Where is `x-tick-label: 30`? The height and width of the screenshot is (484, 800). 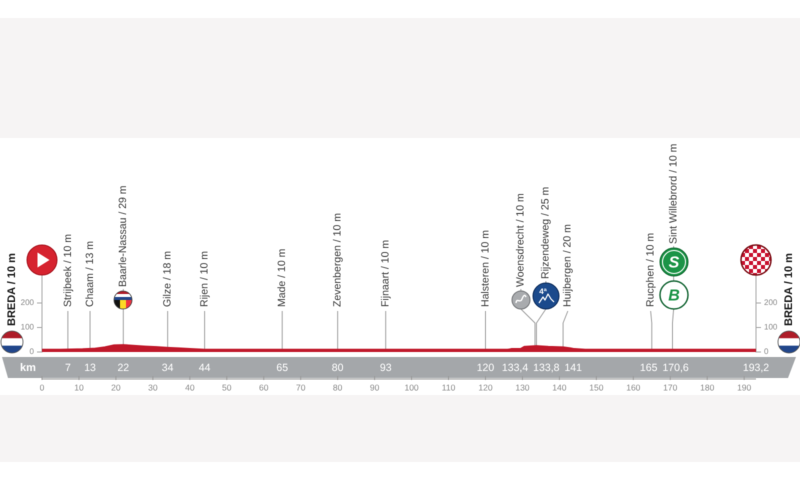 x-tick-label: 30 is located at coordinates (153, 387).